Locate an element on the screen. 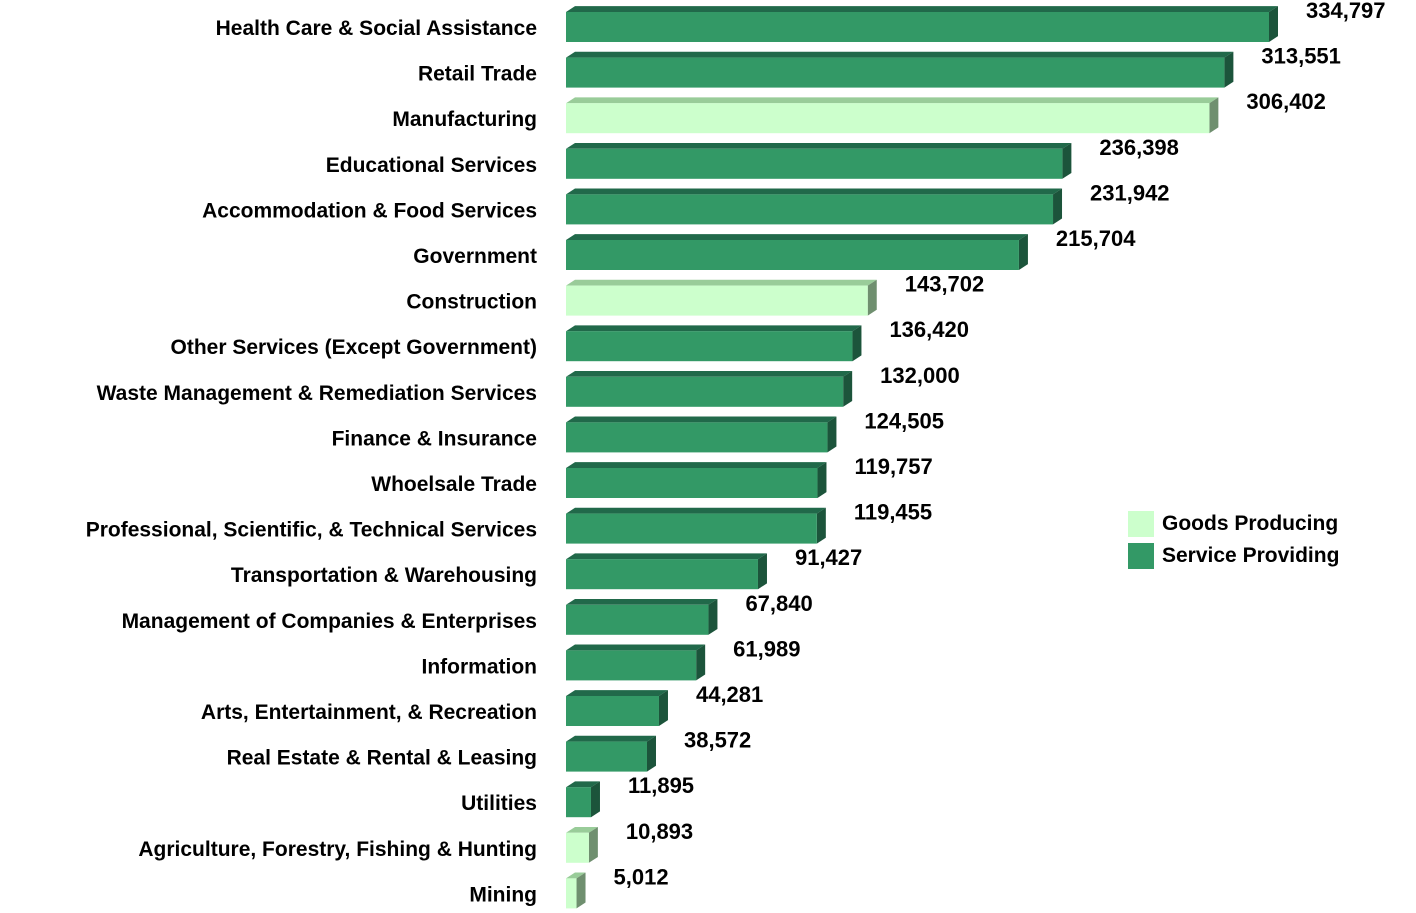 The image size is (1416, 913). bar-transportation-and-warehousing is located at coordinates (666, 571).